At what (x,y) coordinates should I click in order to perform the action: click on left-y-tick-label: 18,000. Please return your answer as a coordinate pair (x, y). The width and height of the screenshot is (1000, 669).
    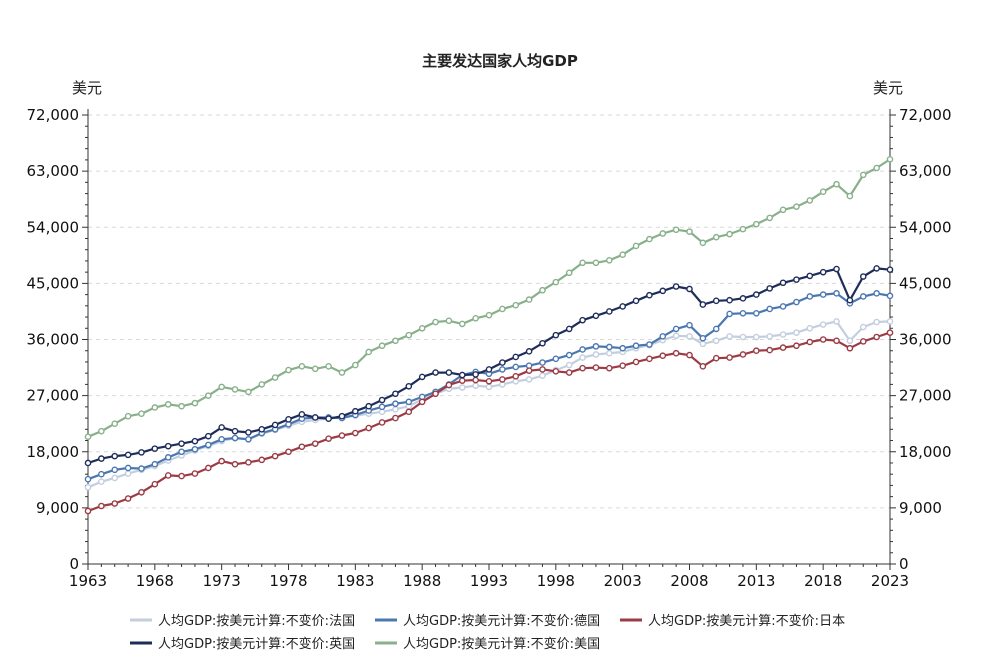
    Looking at the image, I should click on (53, 452).